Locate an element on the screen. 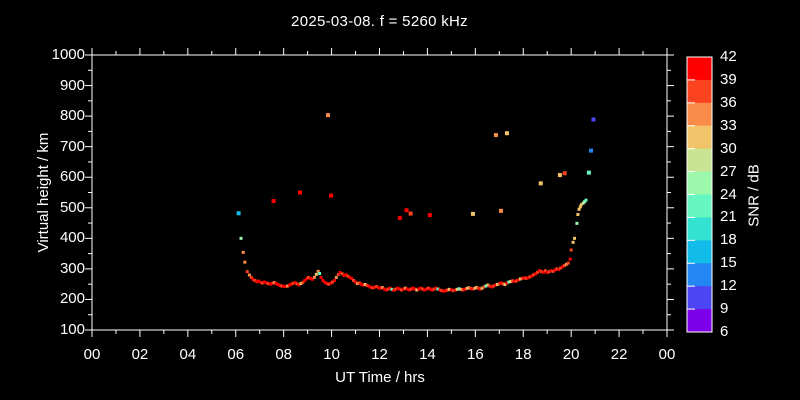 The image size is (800, 400). colorbar-tick-label: 42 is located at coordinates (728, 56).